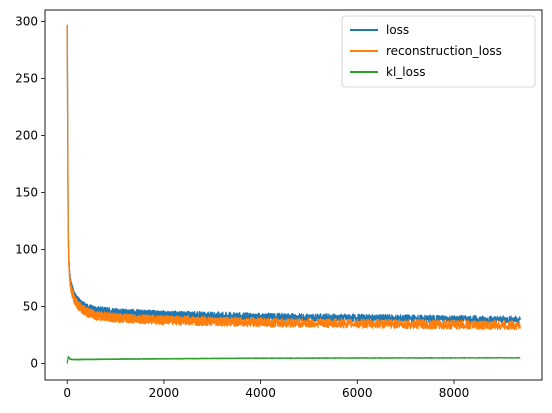  What do you see at coordinates (293, 360) in the screenshot?
I see `series-line-kl-loss` at bounding box center [293, 360].